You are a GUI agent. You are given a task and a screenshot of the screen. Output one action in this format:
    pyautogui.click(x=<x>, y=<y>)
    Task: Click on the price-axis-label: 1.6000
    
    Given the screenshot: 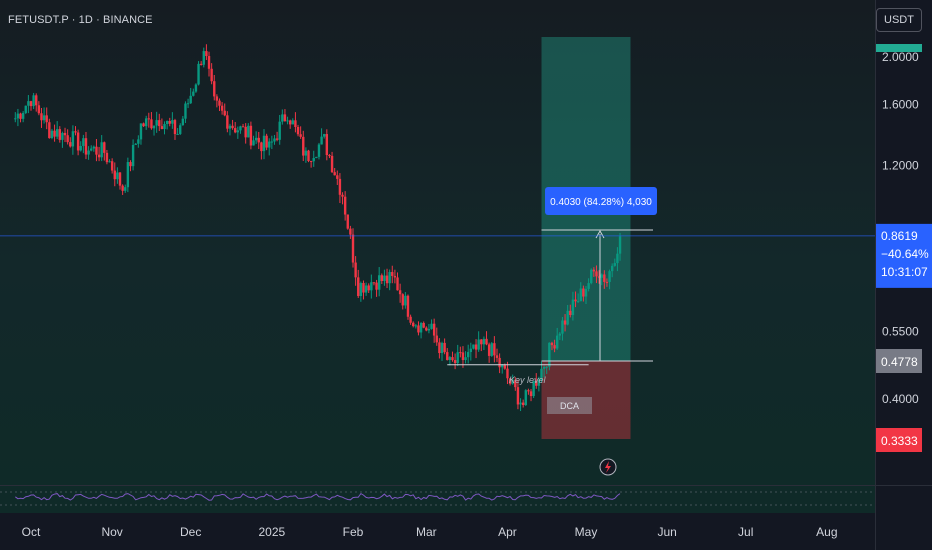 What is the action you would take?
    pyautogui.click(x=900, y=104)
    